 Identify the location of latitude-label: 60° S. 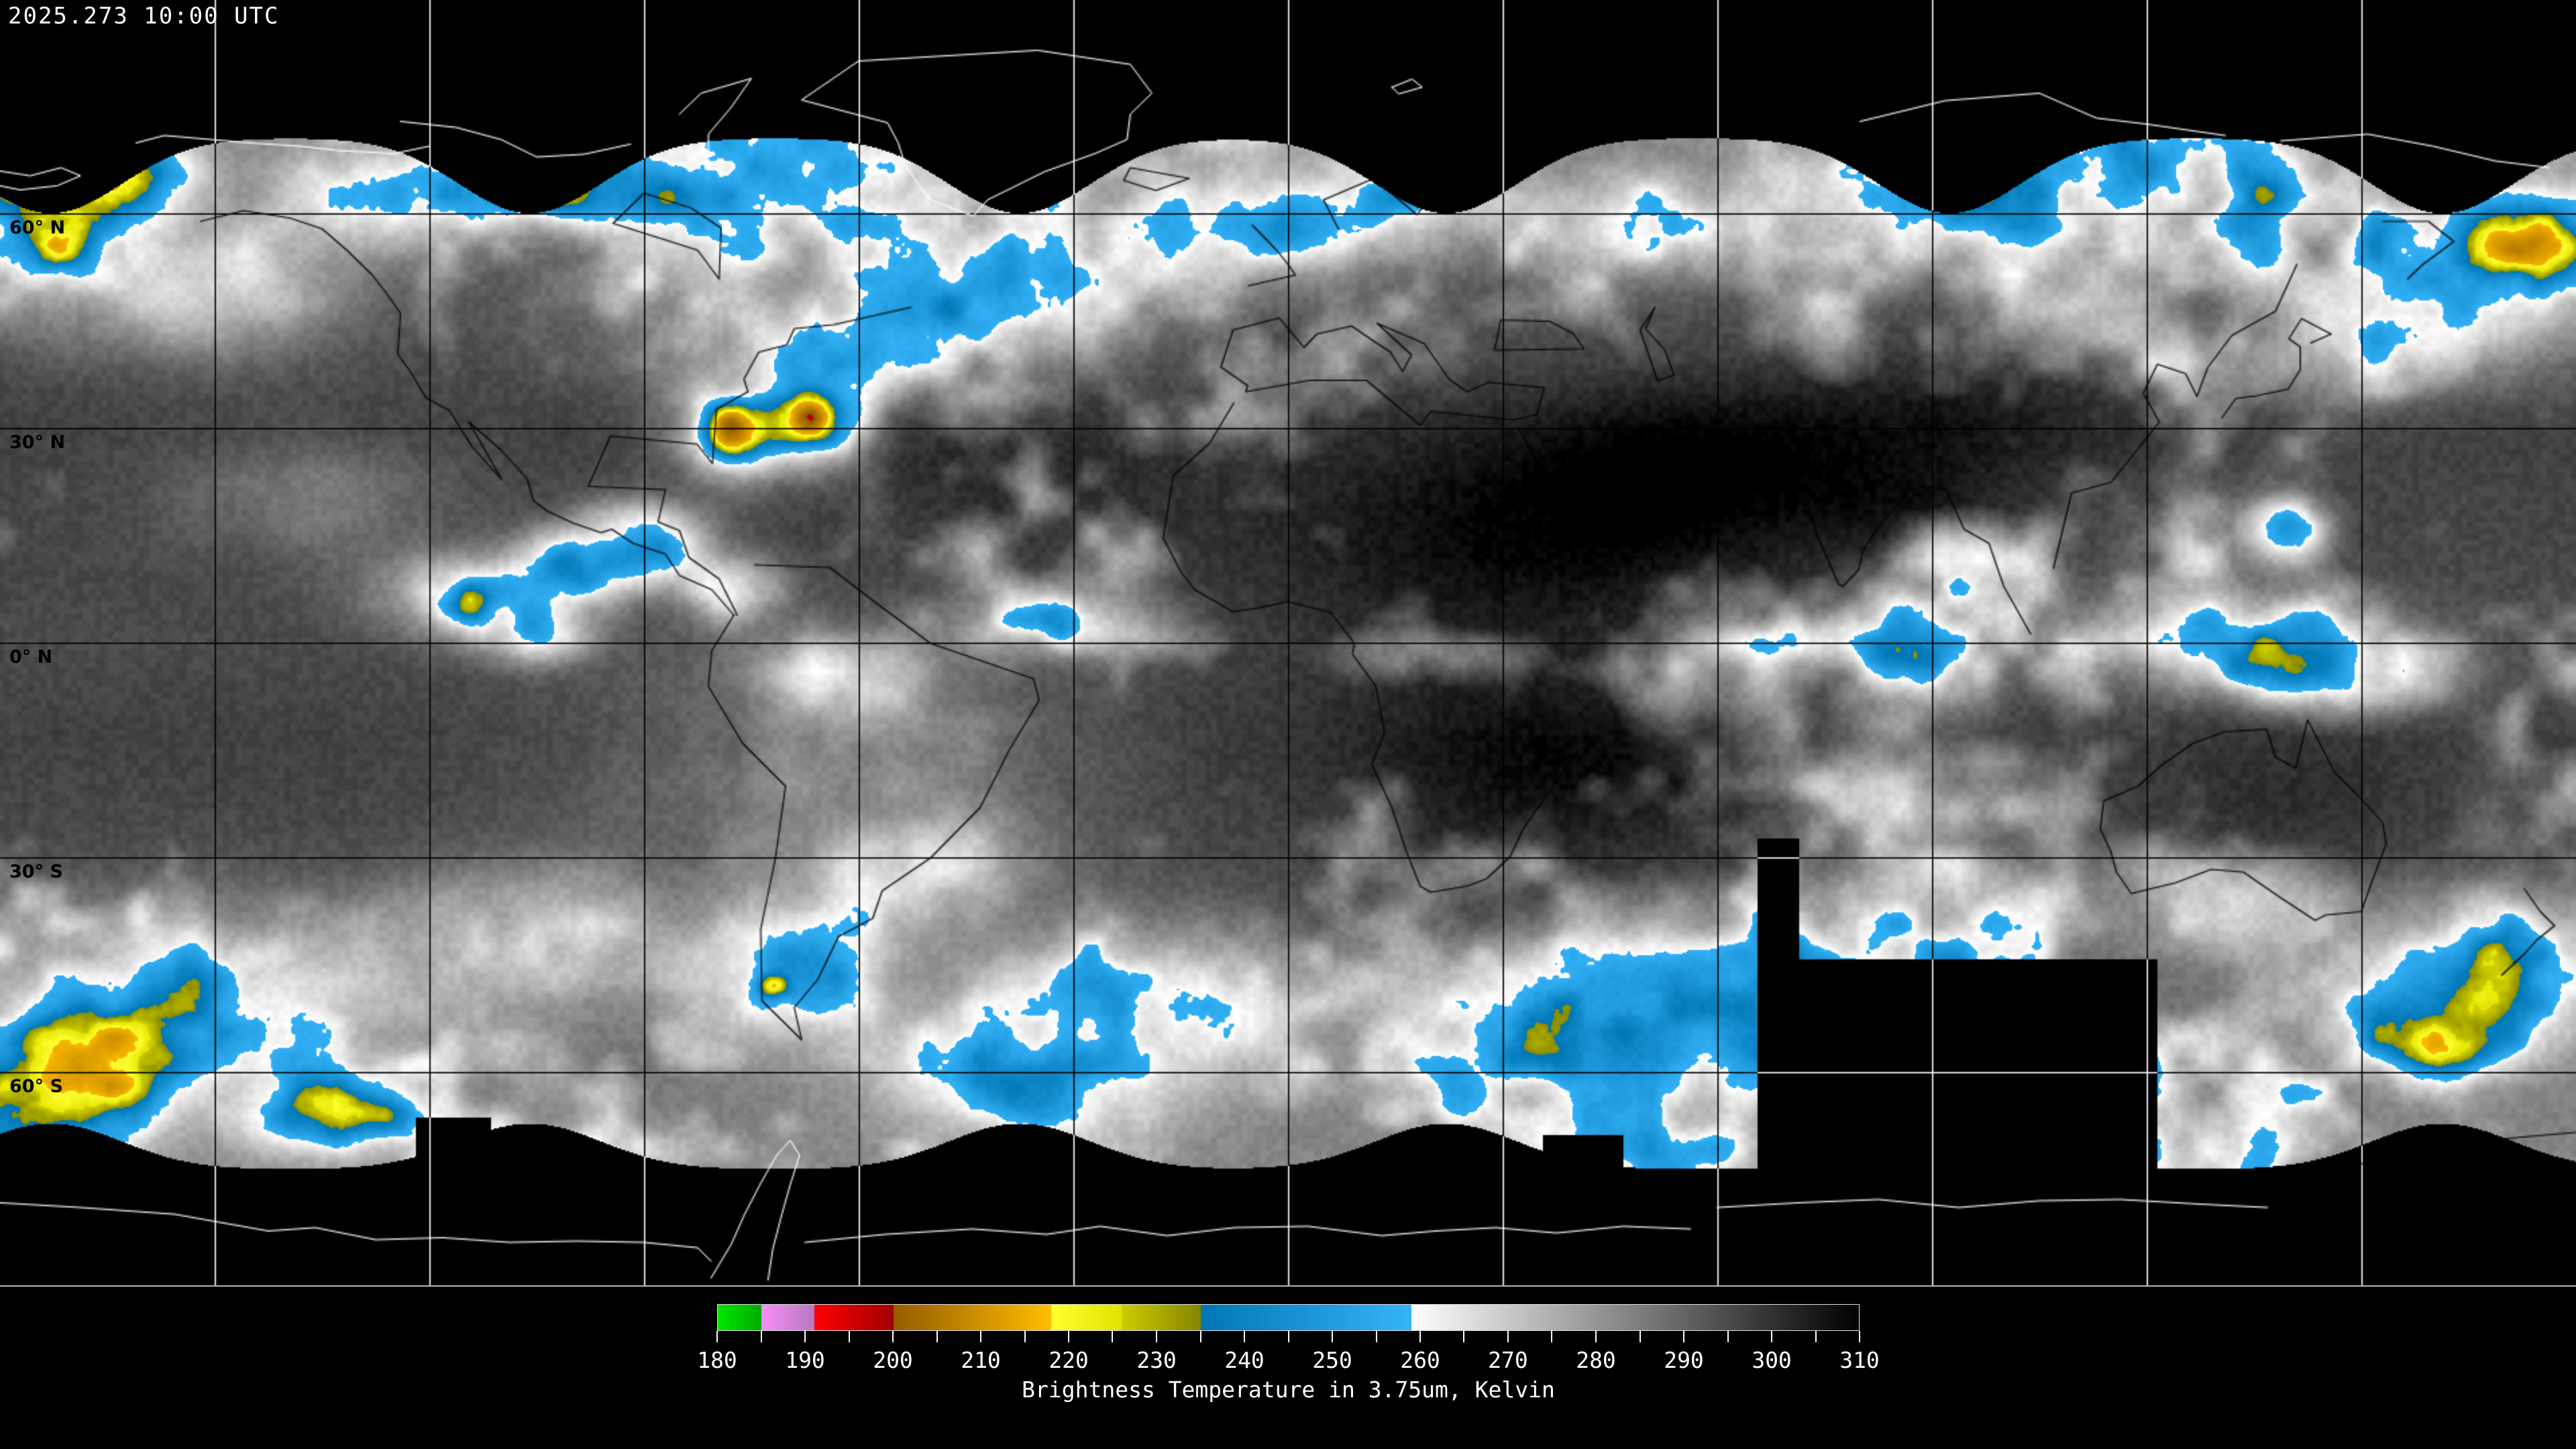
(36, 1086).